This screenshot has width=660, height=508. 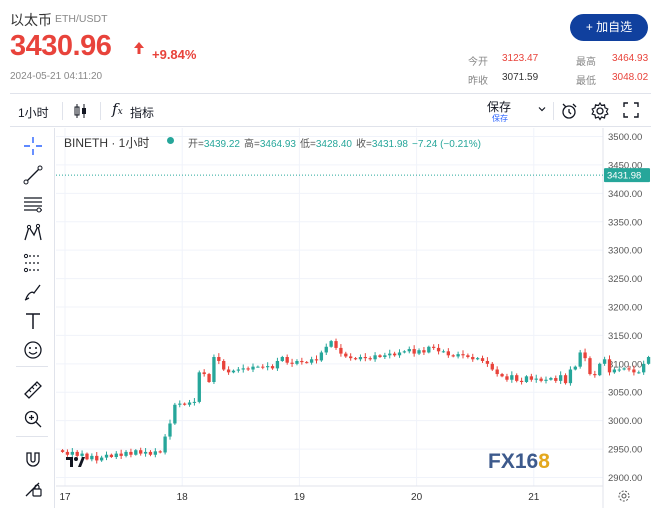 I want to click on last-price-tag-label: 3431.98, so click(x=624, y=176).